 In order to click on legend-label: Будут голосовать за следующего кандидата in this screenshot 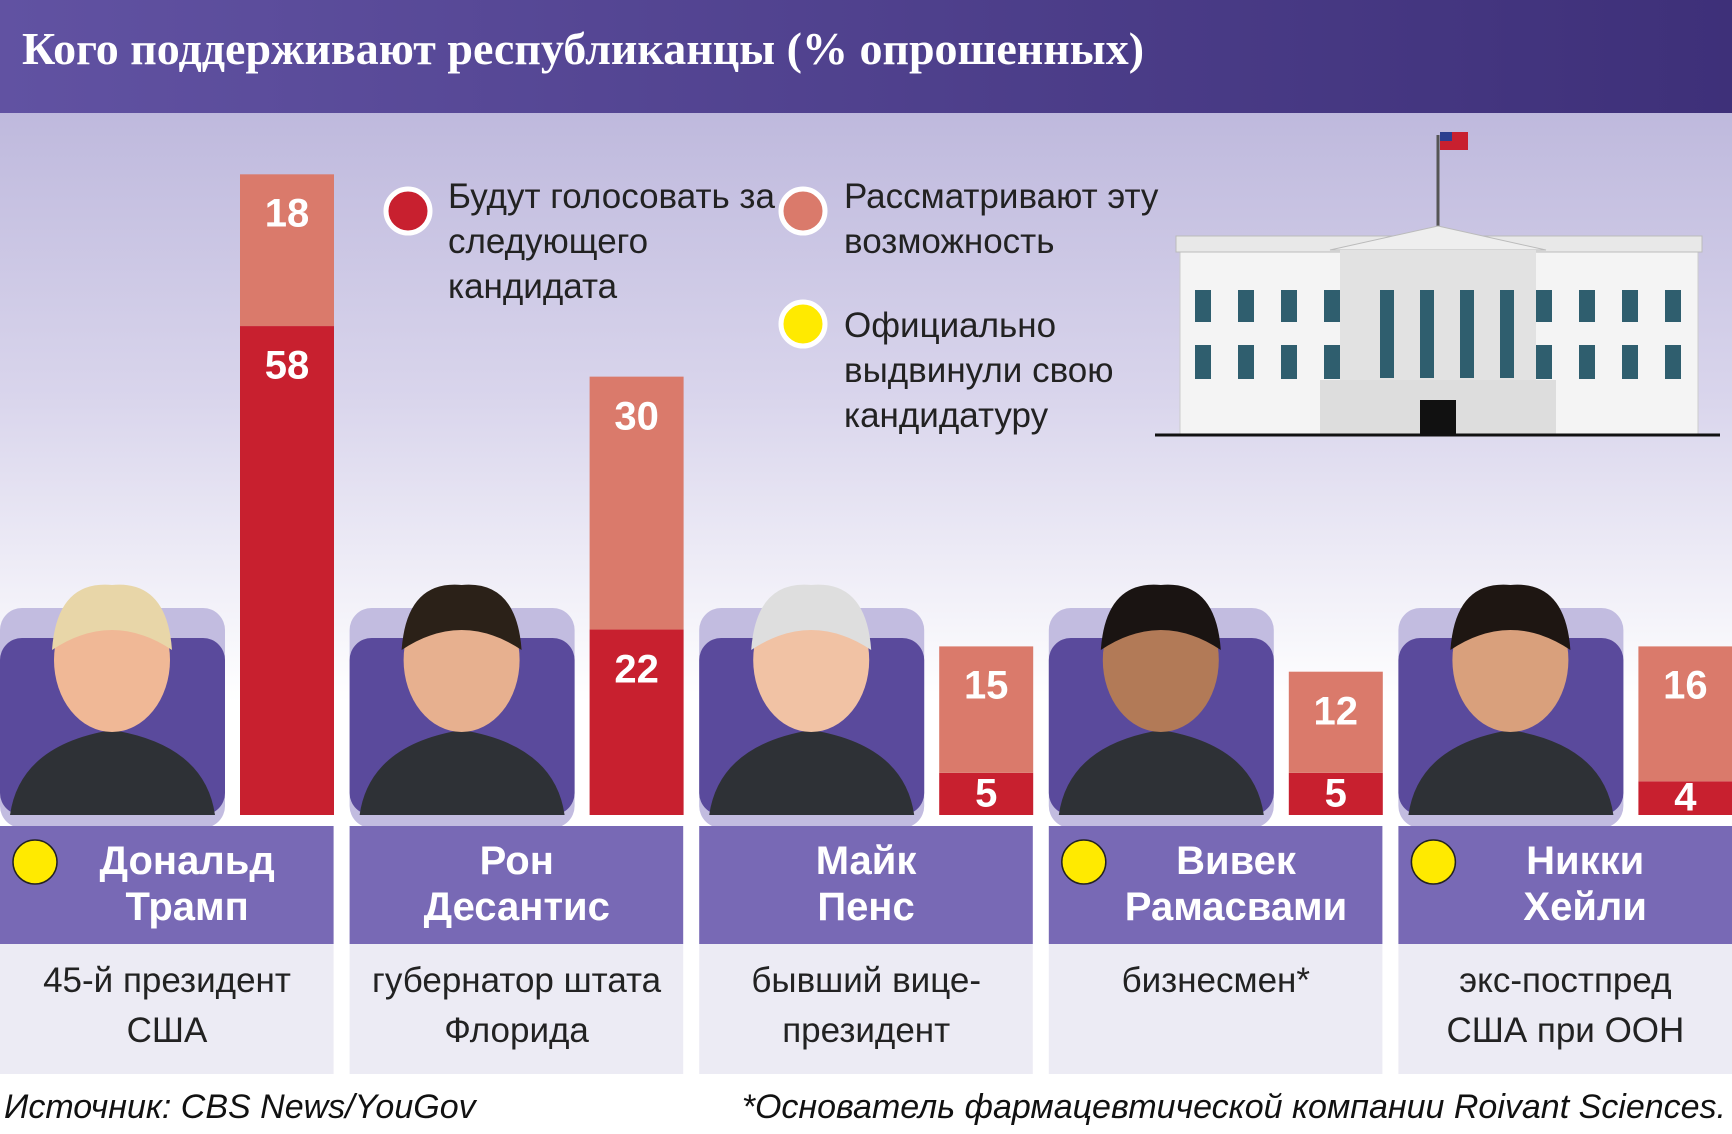, I will do `click(611, 241)`.